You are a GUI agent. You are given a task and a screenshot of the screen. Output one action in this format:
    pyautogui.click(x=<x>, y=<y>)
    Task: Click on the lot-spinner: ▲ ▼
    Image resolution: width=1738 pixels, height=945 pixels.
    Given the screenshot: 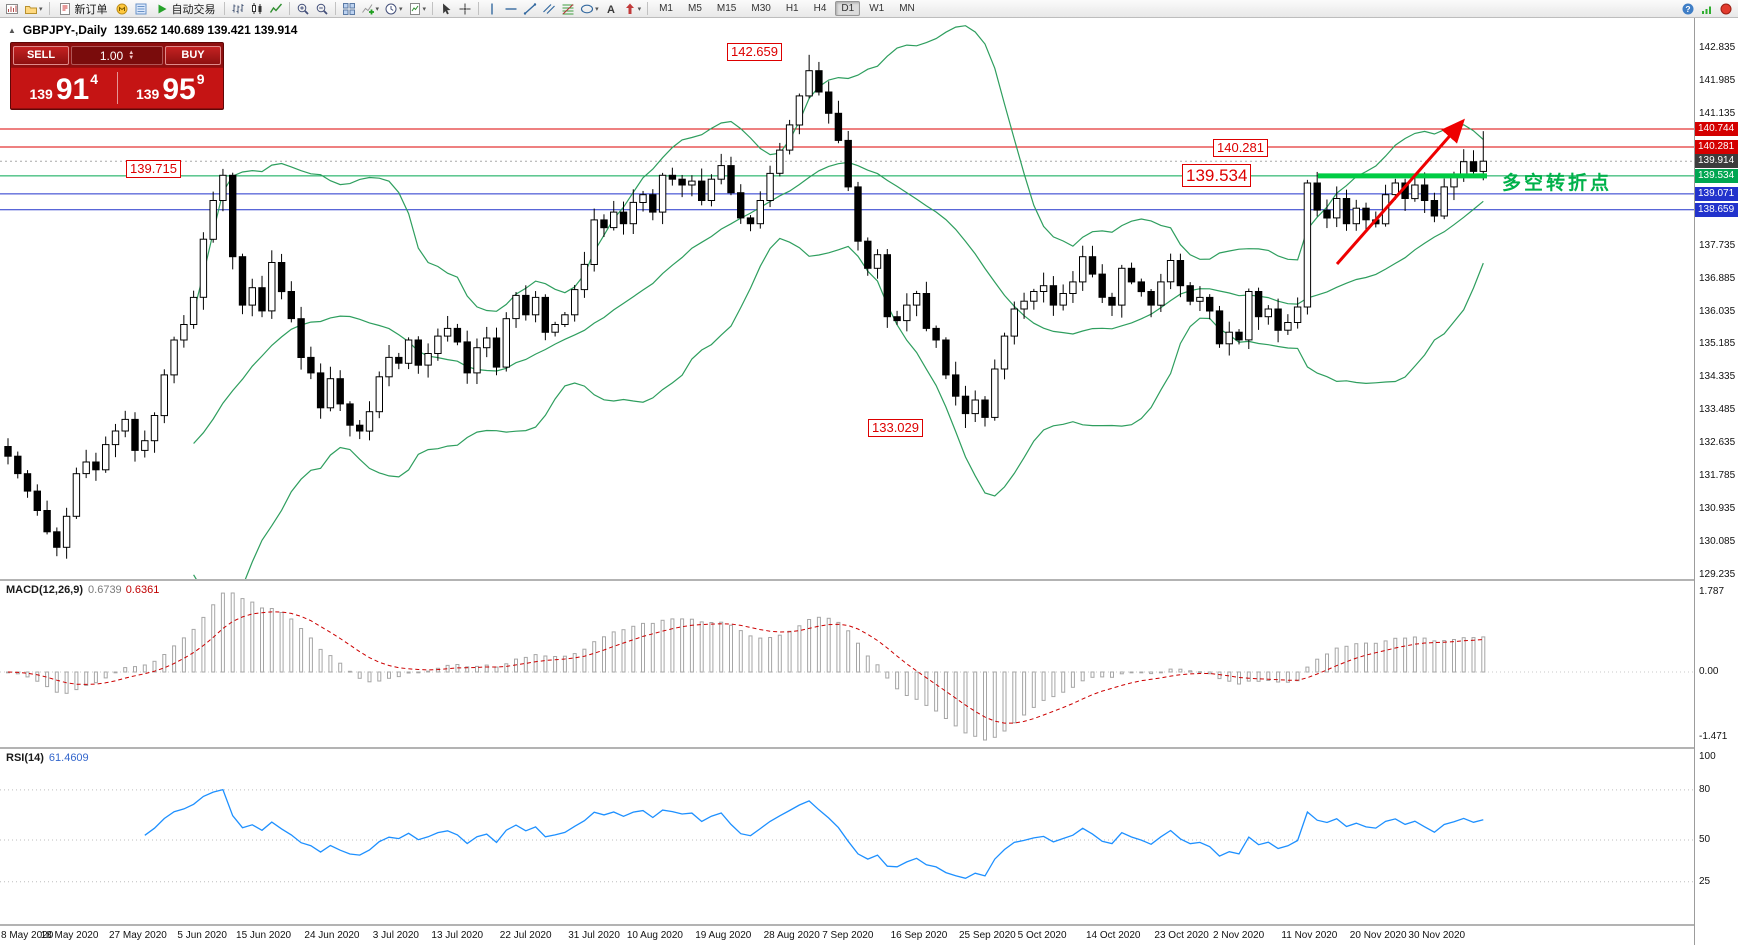 What is the action you would take?
    pyautogui.click(x=131, y=55)
    